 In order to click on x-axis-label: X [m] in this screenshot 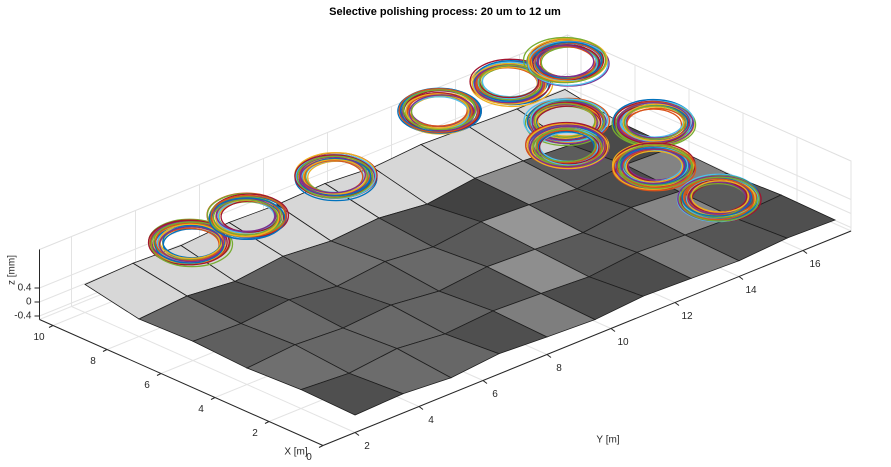, I will do `click(296, 452)`.